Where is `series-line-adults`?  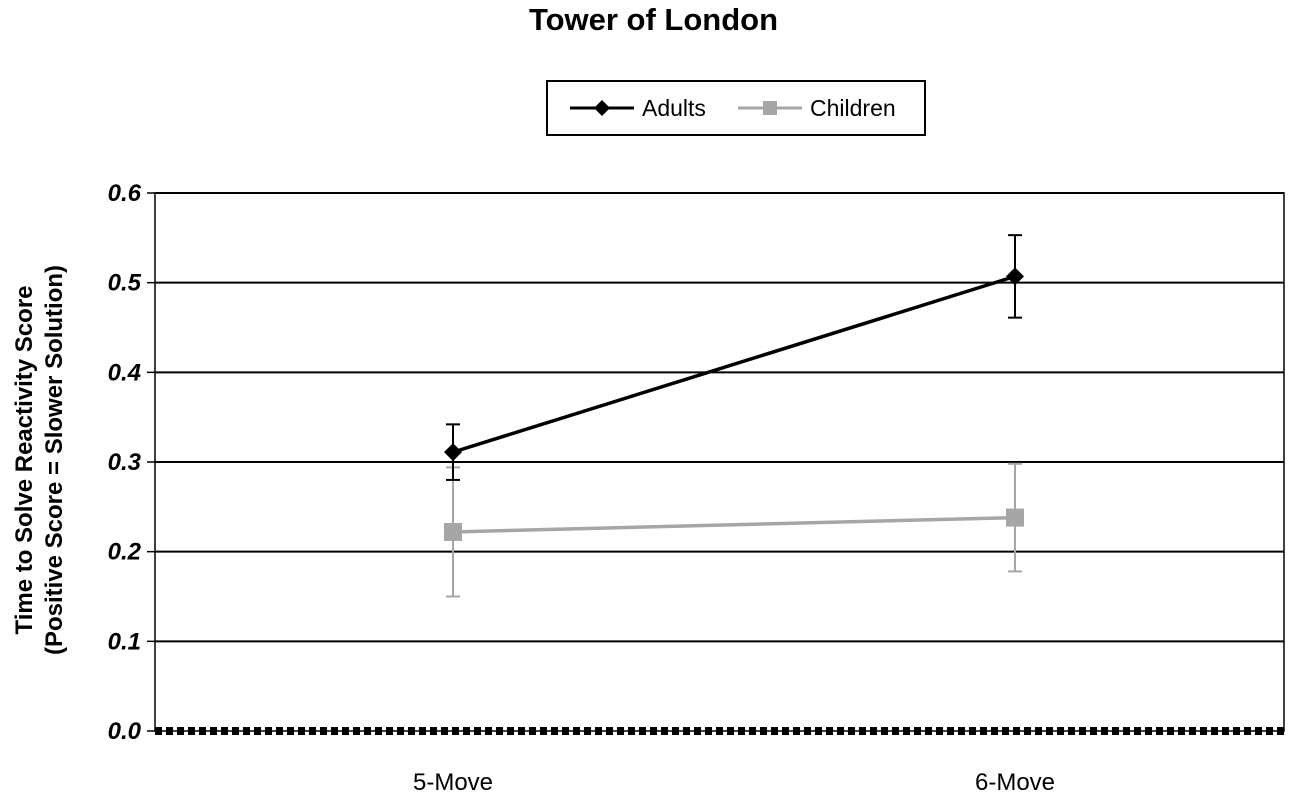
series-line-adults is located at coordinates (734, 364).